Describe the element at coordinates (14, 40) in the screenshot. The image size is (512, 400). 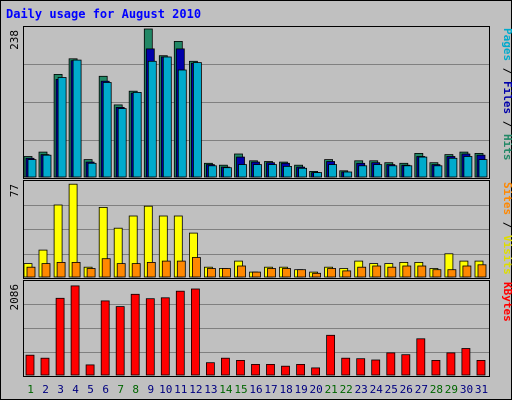
I see `panel-top-max-label: 238` at that location.